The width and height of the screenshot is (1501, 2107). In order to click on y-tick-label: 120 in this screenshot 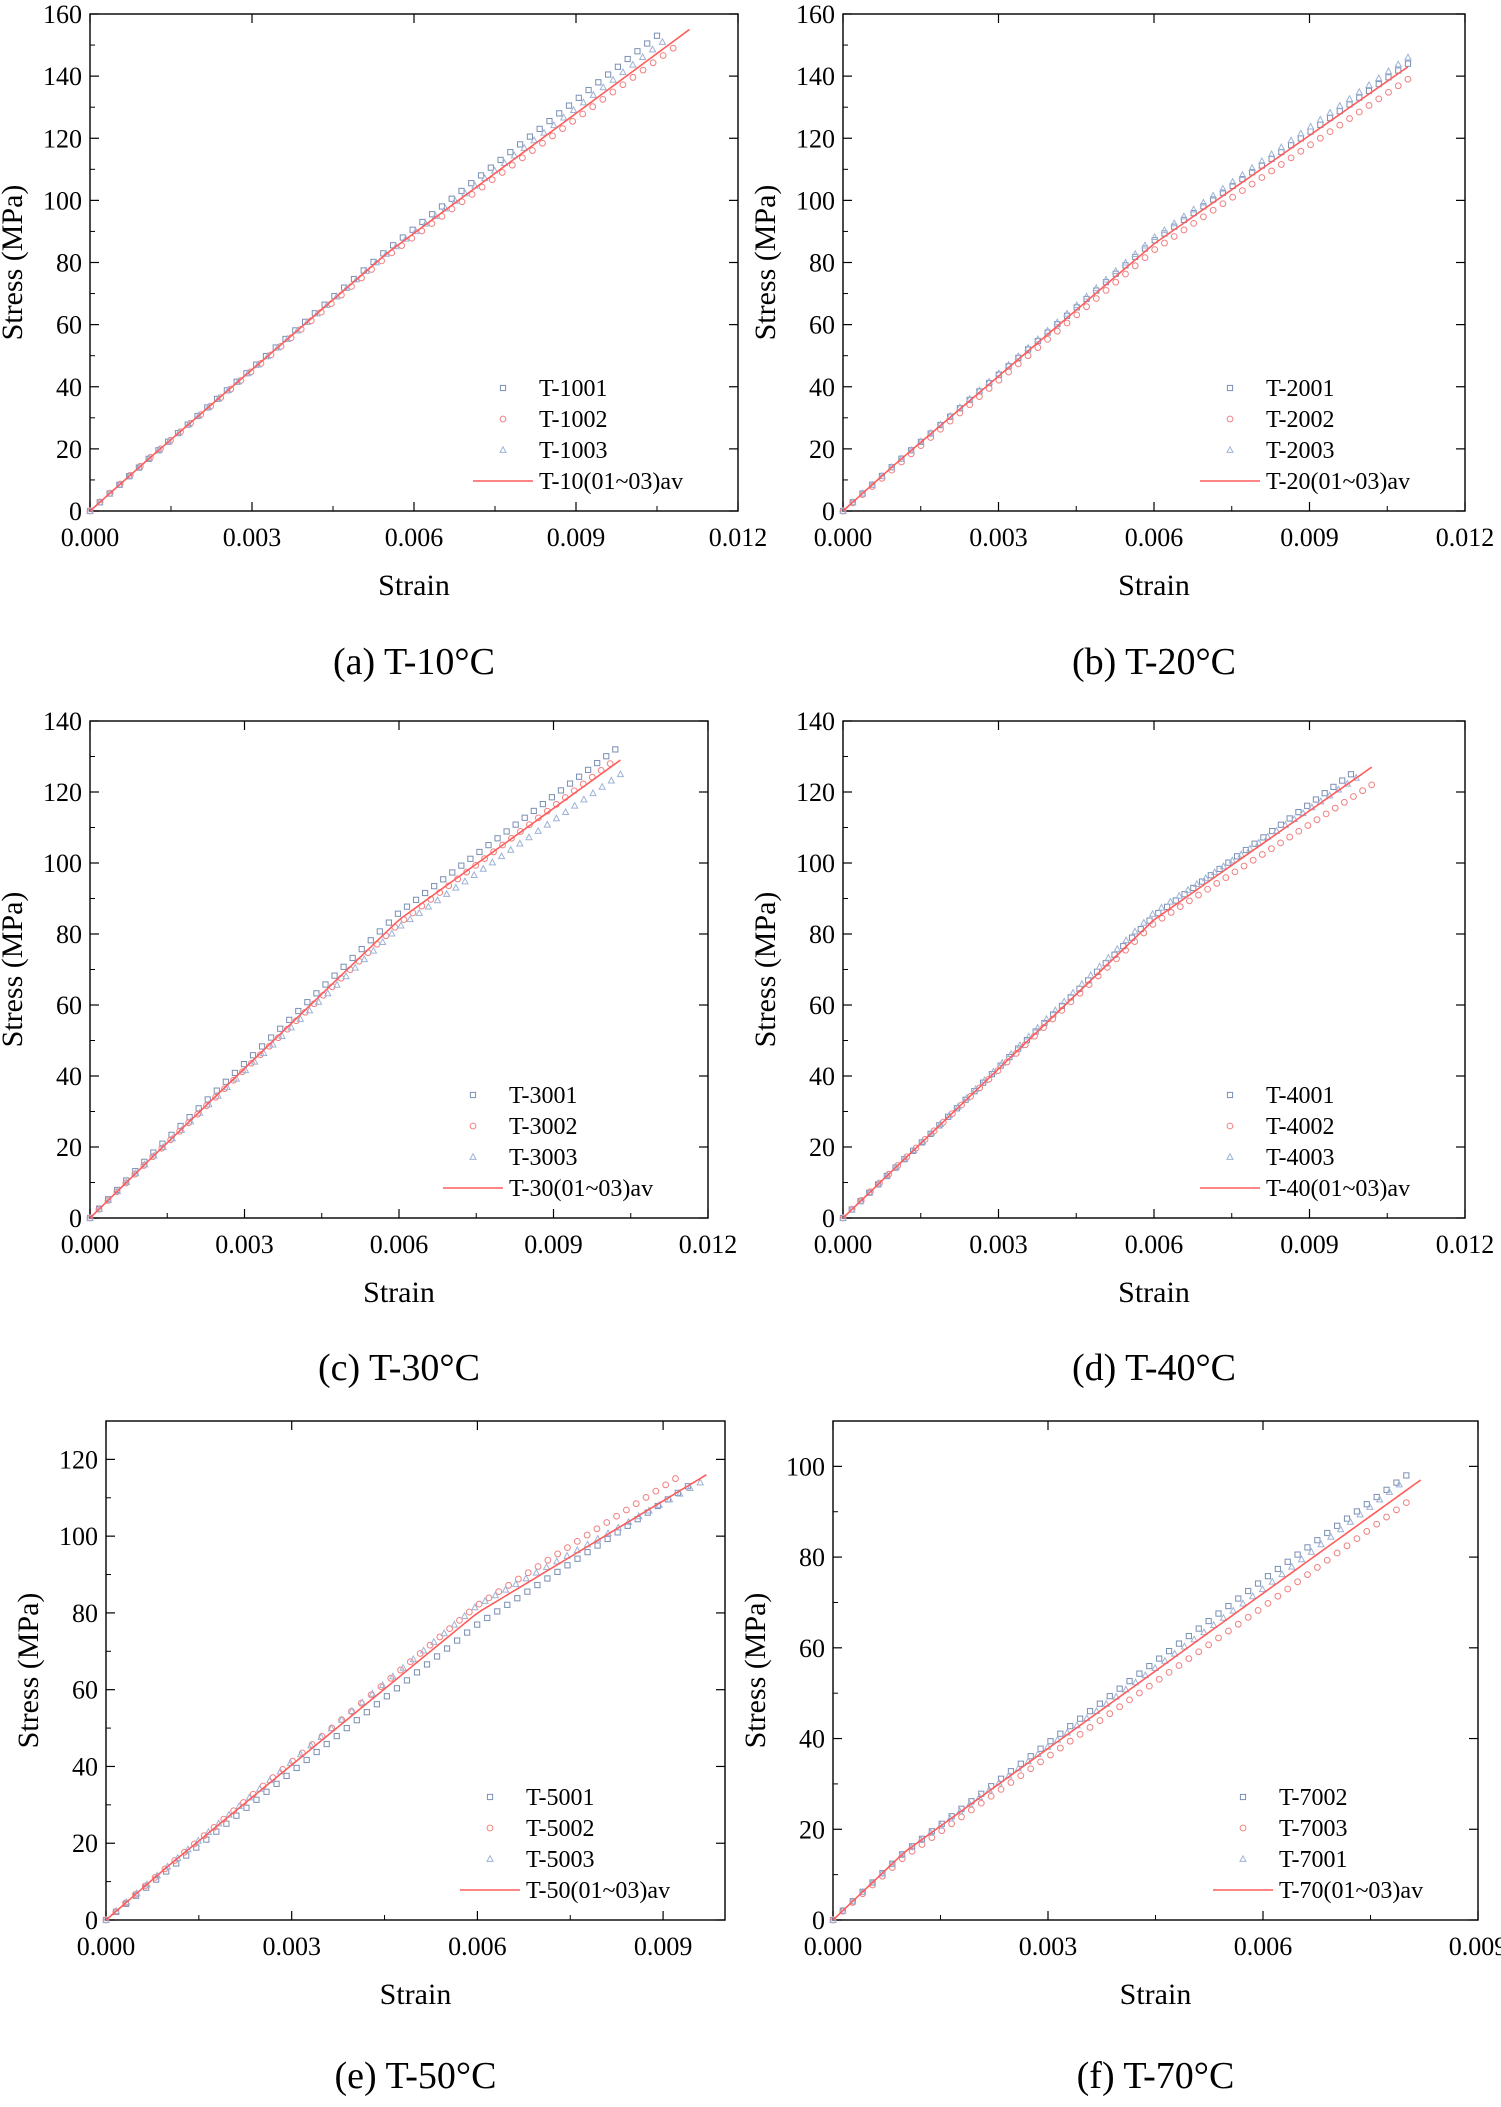, I will do `click(78, 1459)`.